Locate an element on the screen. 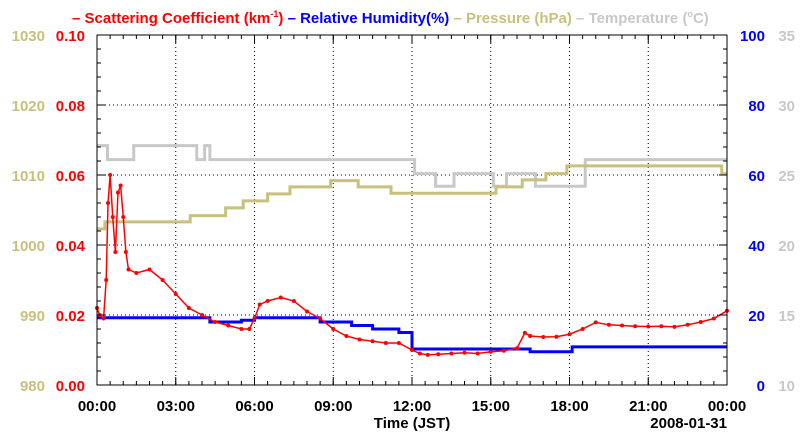 This screenshot has width=800, height=439. scattering-tick-label: 0.08 is located at coordinates (70, 106).